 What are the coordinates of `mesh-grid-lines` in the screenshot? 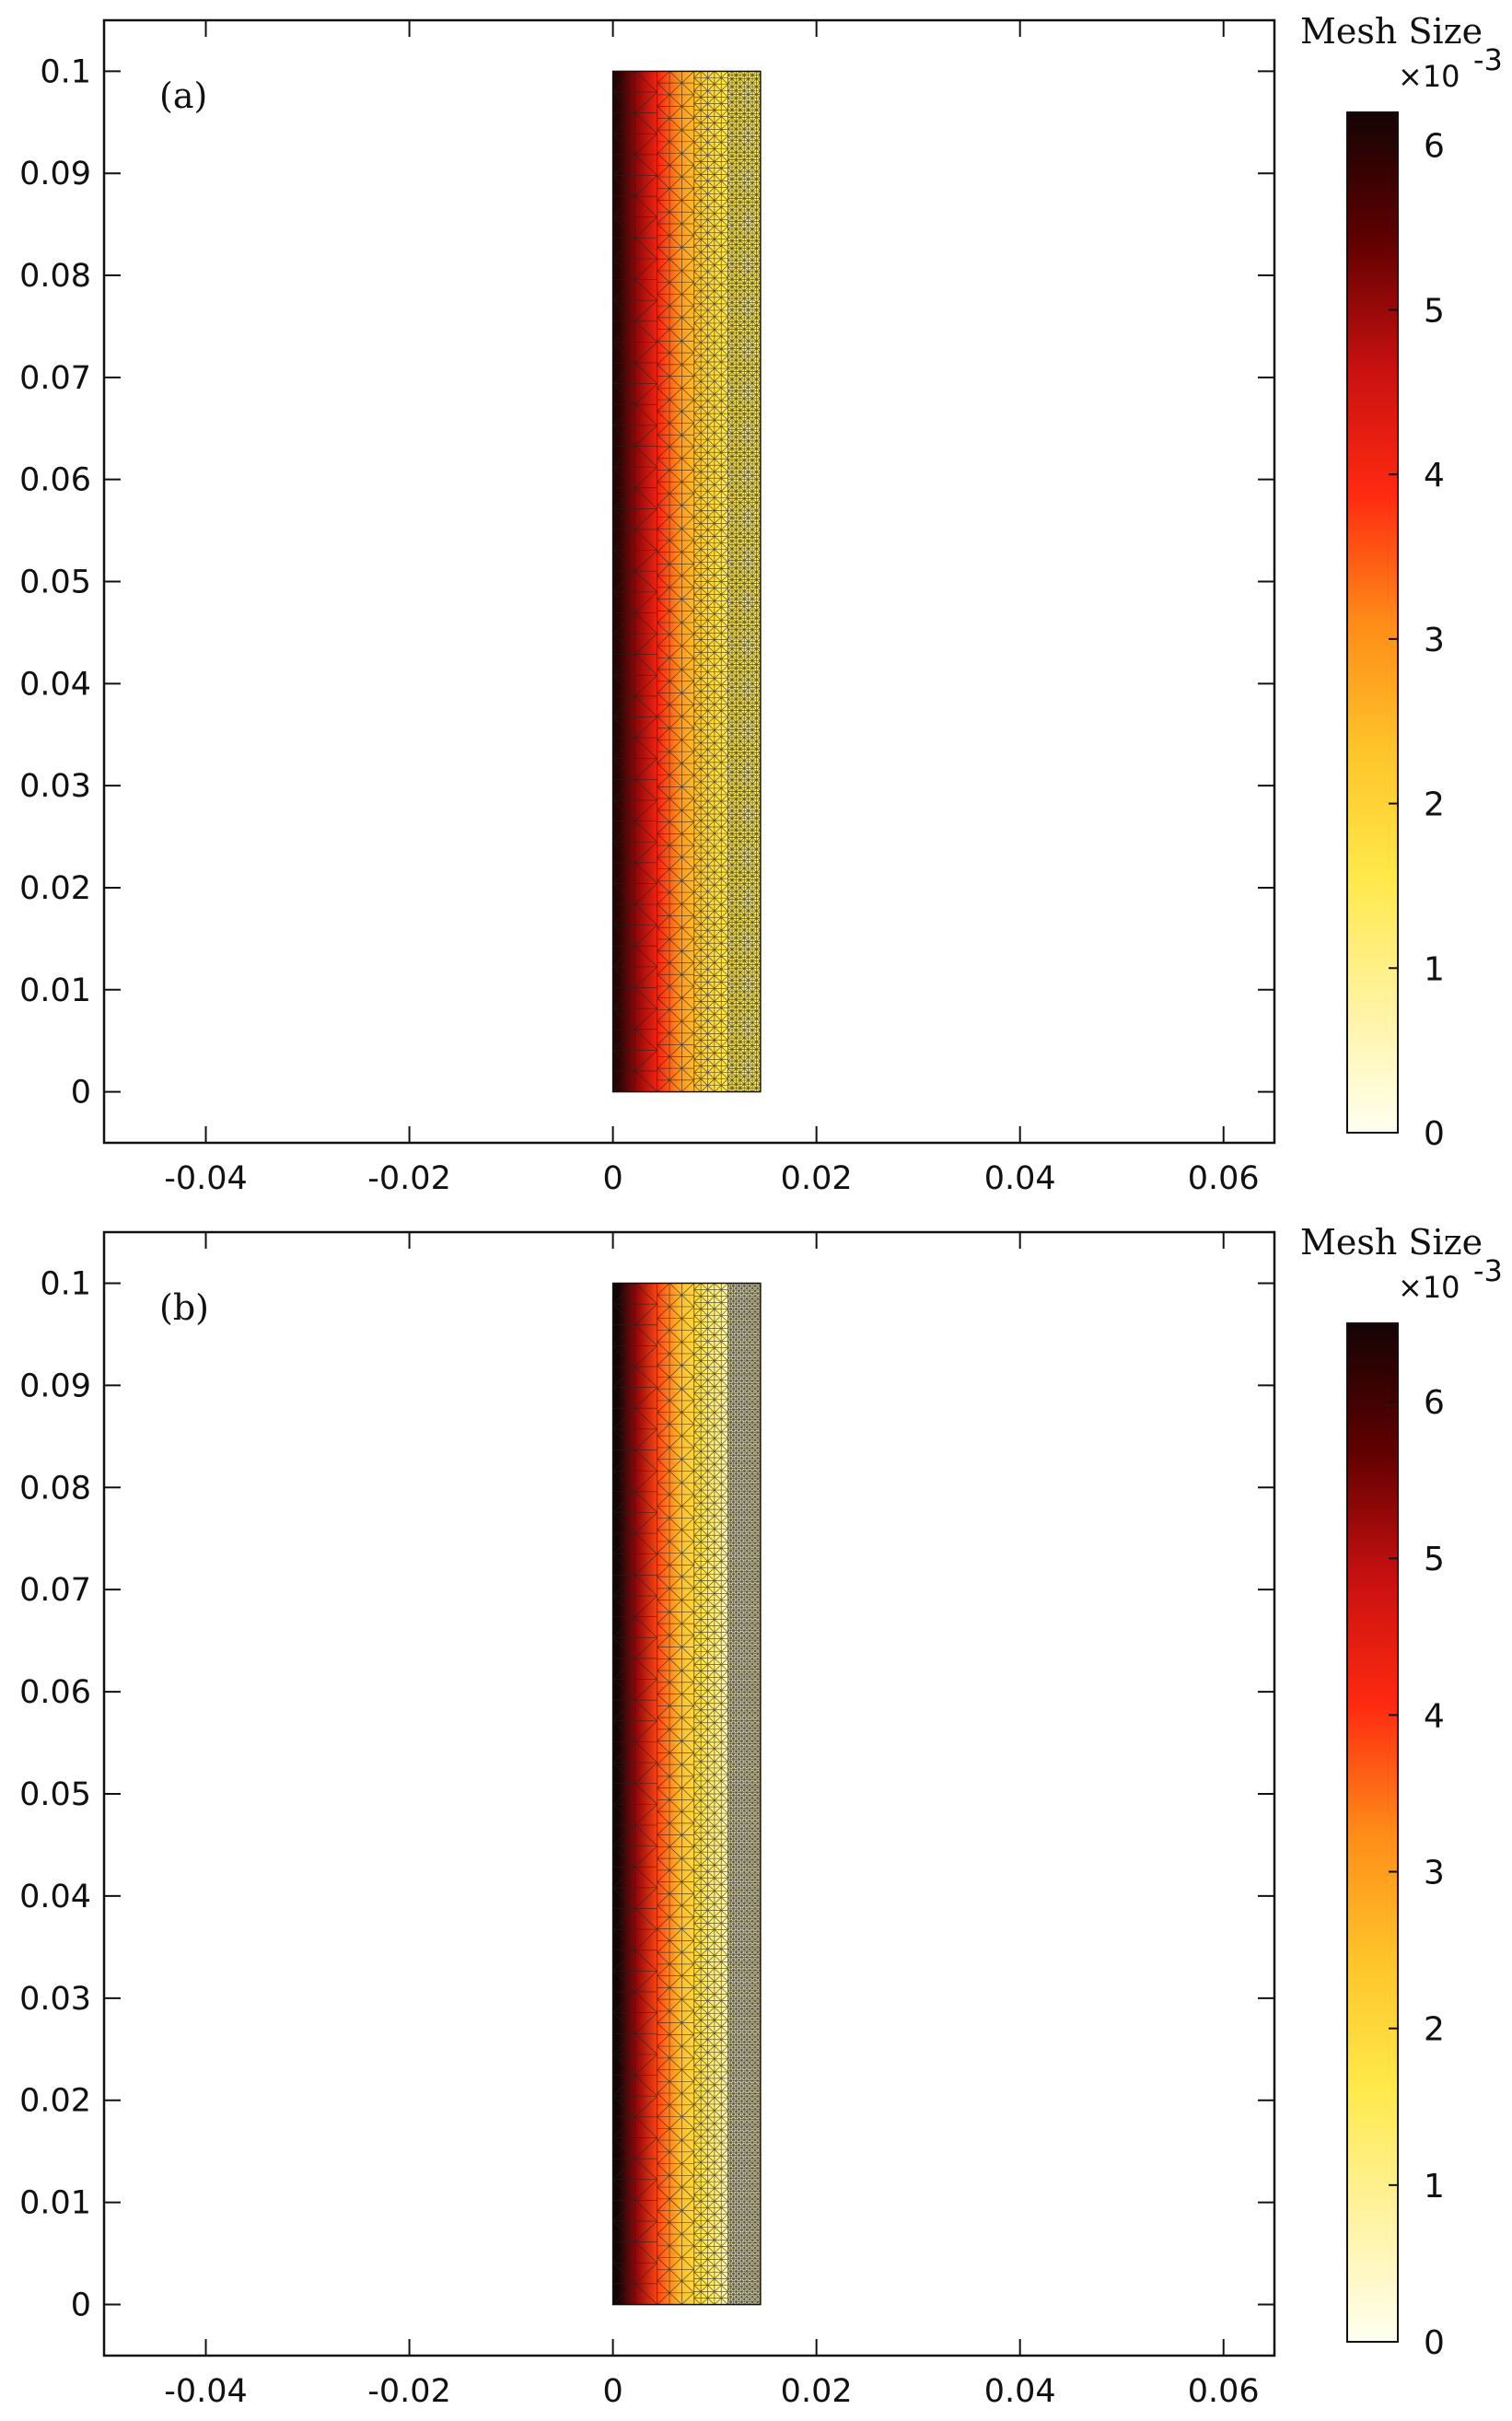 It's located at (687, 581).